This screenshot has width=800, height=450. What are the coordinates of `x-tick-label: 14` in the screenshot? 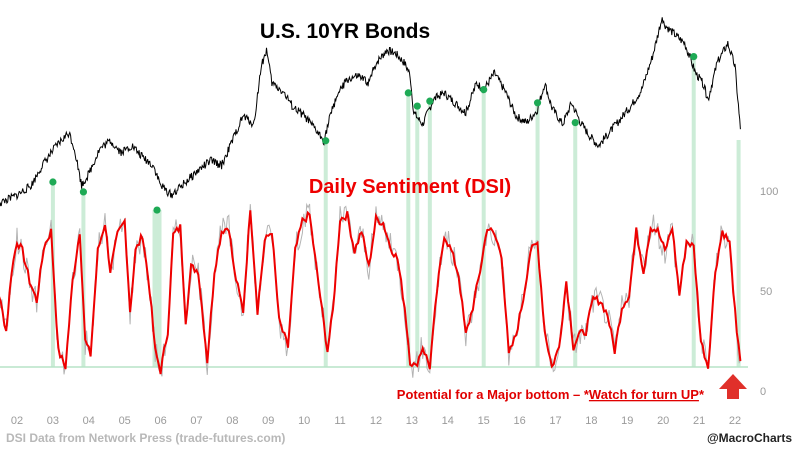 It's located at (448, 421).